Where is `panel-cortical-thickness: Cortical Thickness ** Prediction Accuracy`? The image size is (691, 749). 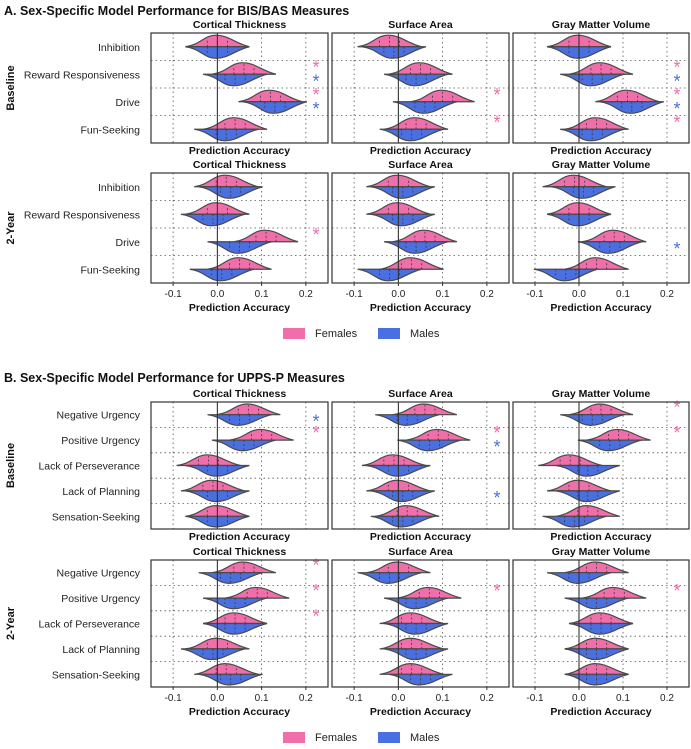 panel-cortical-thickness: Cortical Thickness ** Prediction Accuracy is located at coordinates (239, 465).